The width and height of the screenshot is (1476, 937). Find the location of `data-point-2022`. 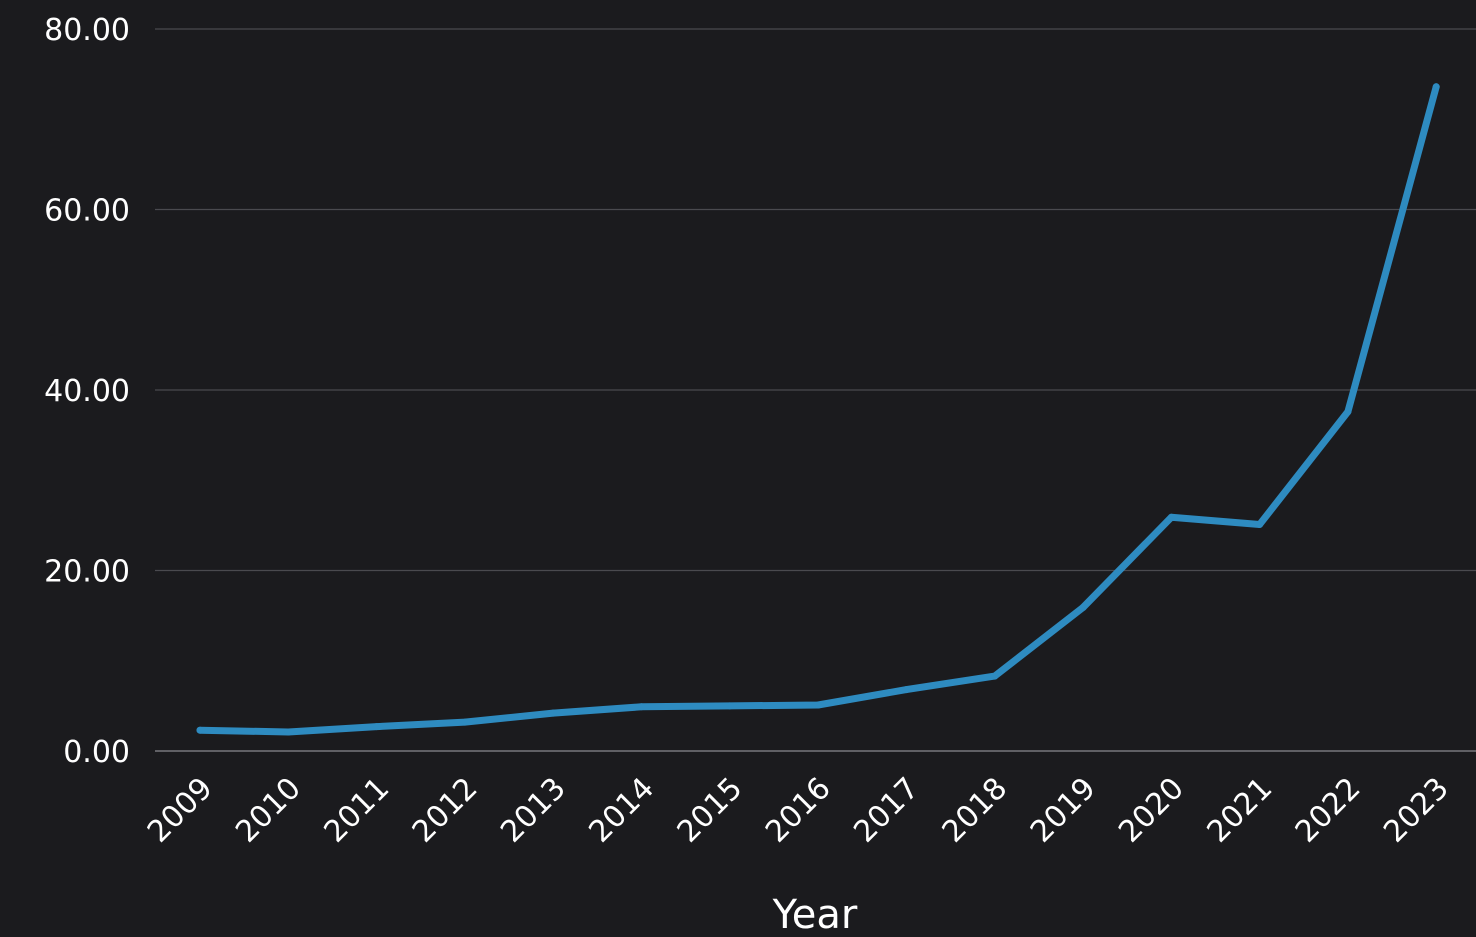

data-point-2022 is located at coordinates (1348, 412).